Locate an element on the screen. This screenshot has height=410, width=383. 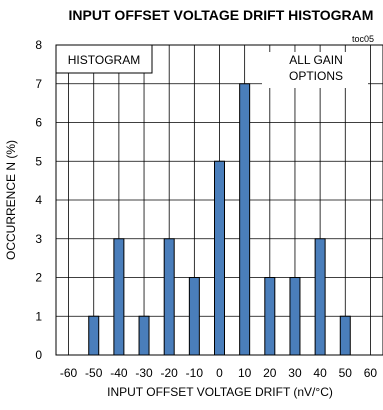
y-tick-label: 4 is located at coordinates (38, 200).